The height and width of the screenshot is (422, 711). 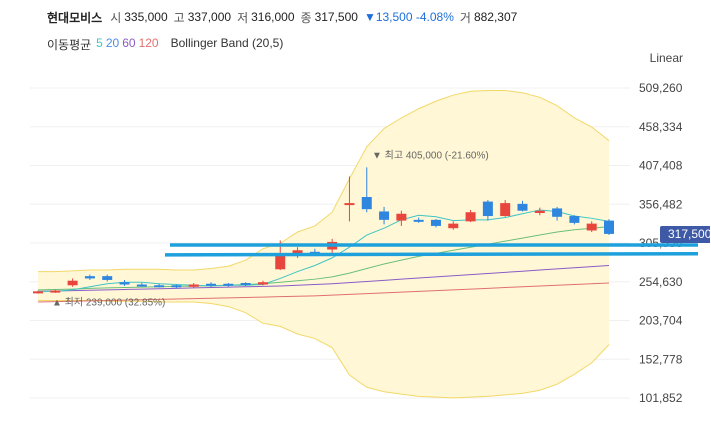 I want to click on bollinger-label: Bollinger Band (20,5), so click(x=227, y=43).